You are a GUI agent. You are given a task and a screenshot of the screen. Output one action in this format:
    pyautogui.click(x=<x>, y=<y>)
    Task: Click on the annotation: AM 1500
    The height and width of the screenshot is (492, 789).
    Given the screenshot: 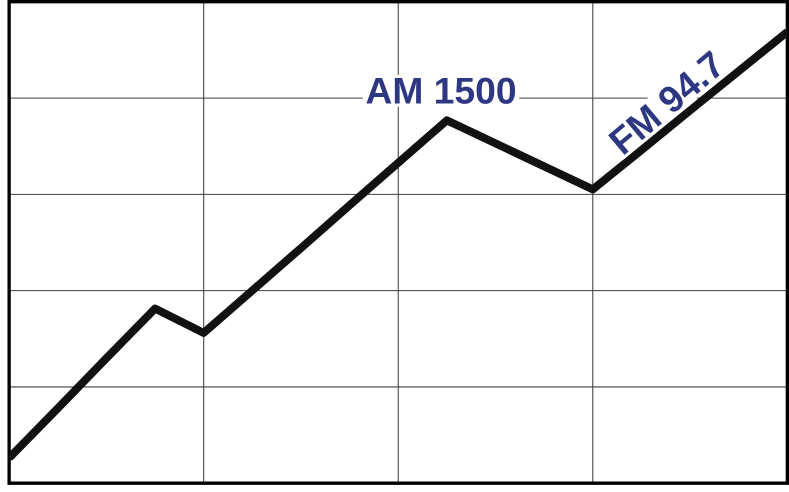 What is the action you would take?
    pyautogui.click(x=441, y=90)
    